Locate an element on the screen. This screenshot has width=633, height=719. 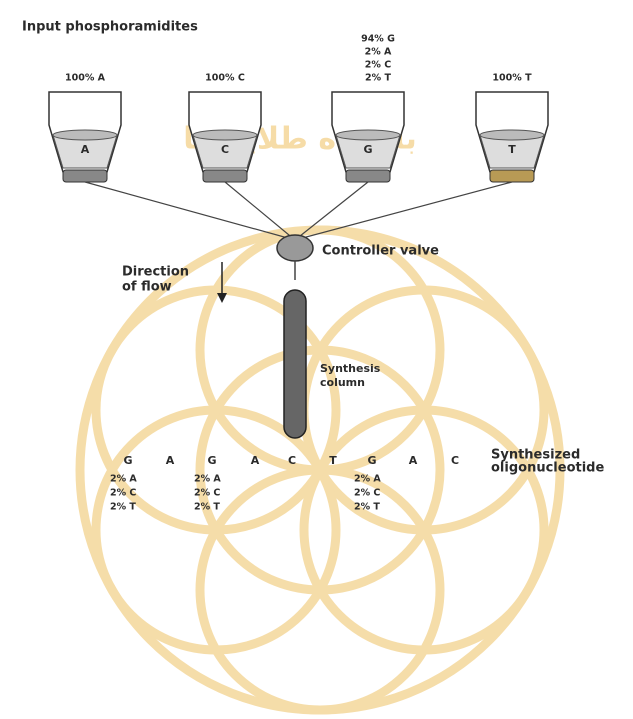
bottle-letter: C is located at coordinates (225, 149).